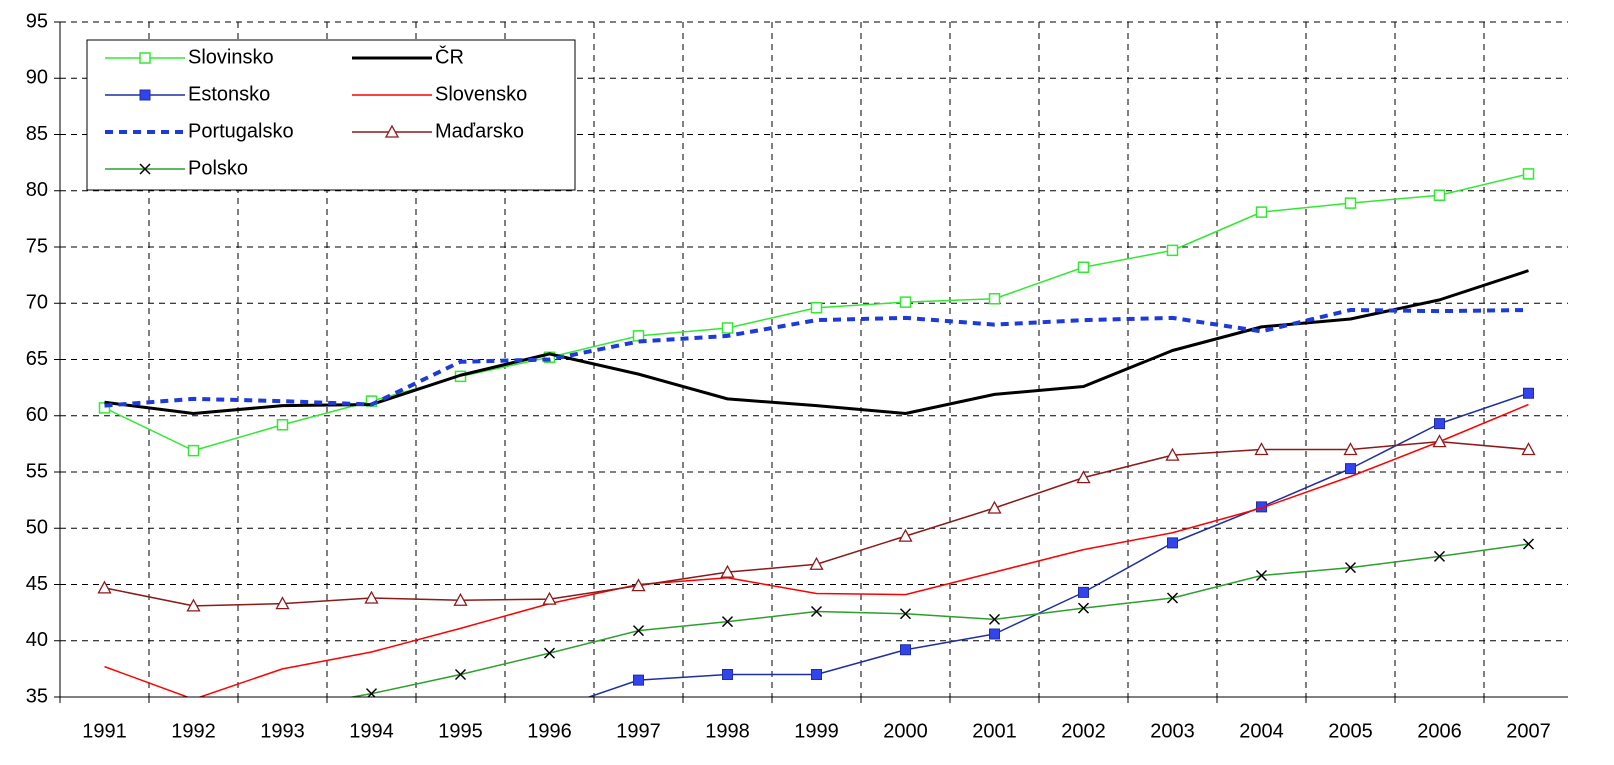 The width and height of the screenshot is (1614, 765). Describe the element at coordinates (460, 731) in the screenshot. I see `x-tick-label: 1995` at that location.